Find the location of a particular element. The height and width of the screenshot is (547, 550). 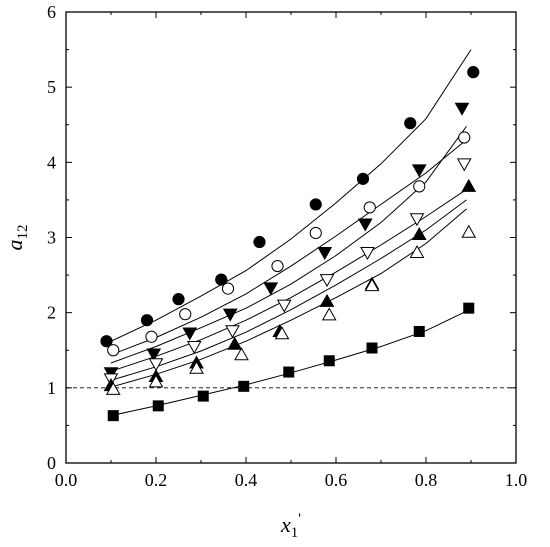

x-tick-label: 0.2 is located at coordinates (156, 480).